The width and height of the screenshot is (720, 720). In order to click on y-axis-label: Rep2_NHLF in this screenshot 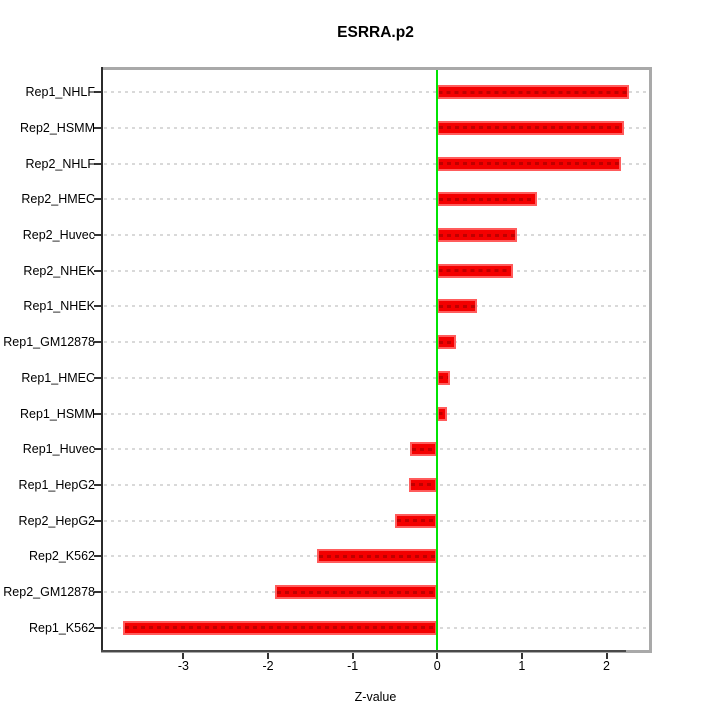, I will do `click(60, 163)`.